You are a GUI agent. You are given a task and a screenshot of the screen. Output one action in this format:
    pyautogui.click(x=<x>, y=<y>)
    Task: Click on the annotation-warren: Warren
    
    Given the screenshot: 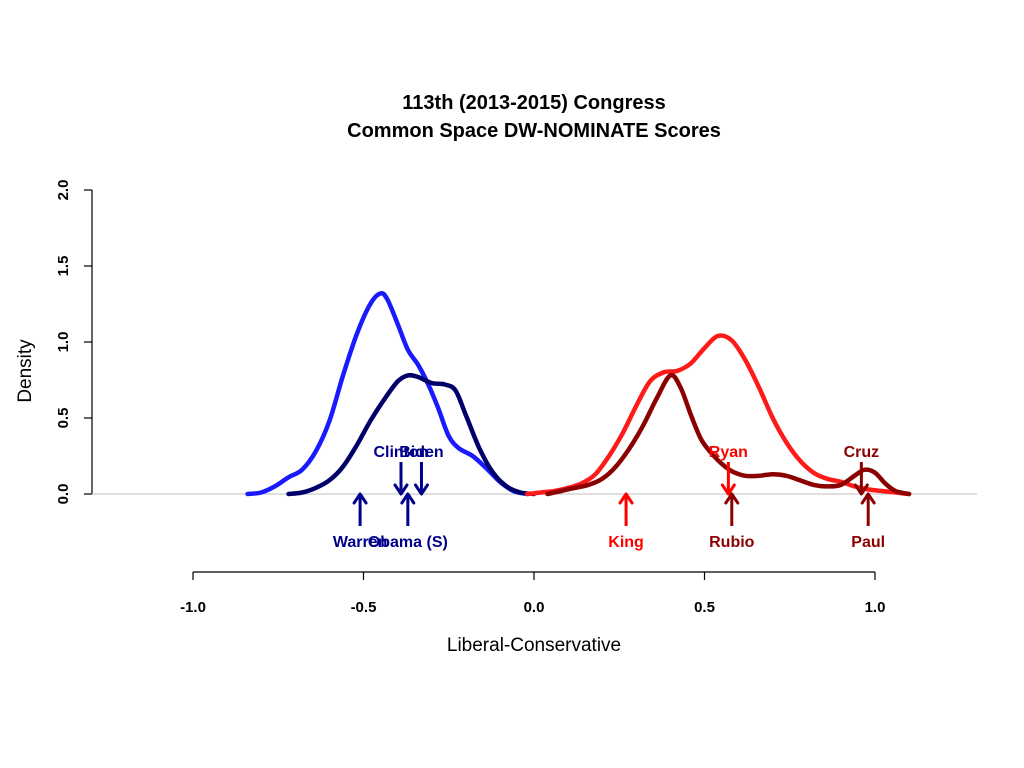 What is the action you would take?
    pyautogui.click(x=360, y=521)
    